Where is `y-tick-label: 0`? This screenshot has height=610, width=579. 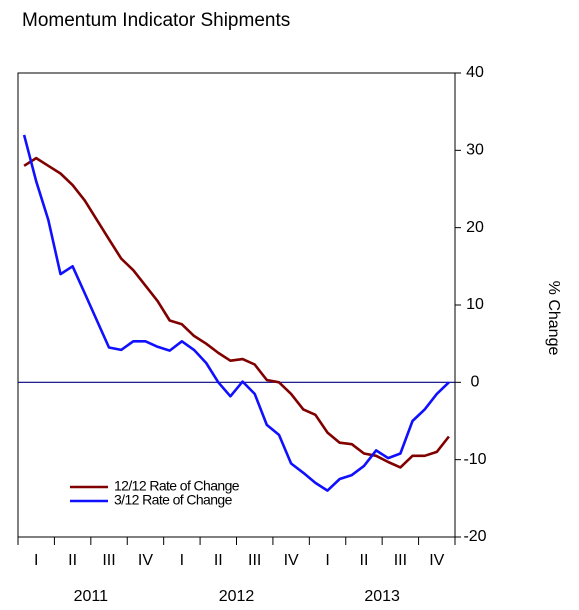 y-tick-label: 0 is located at coordinates (475, 382).